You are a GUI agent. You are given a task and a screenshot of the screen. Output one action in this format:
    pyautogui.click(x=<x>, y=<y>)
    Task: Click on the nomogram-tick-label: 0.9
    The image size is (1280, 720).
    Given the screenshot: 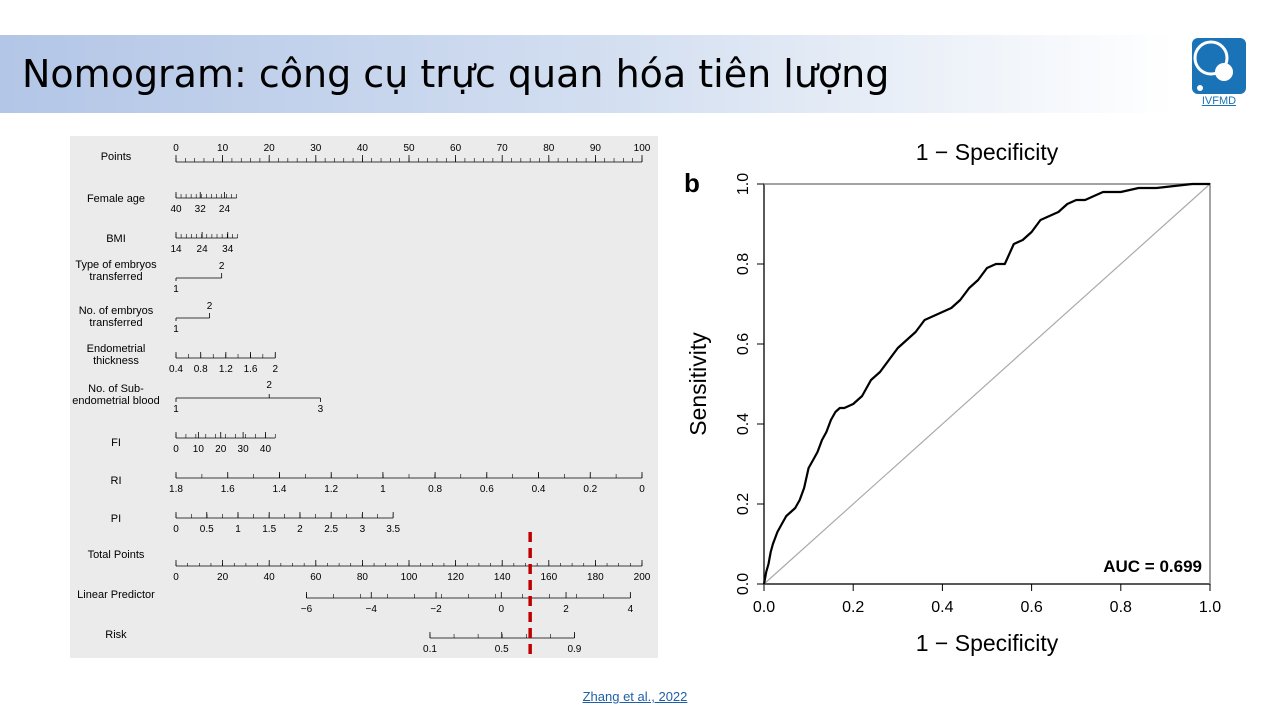 What is the action you would take?
    pyautogui.click(x=574, y=649)
    